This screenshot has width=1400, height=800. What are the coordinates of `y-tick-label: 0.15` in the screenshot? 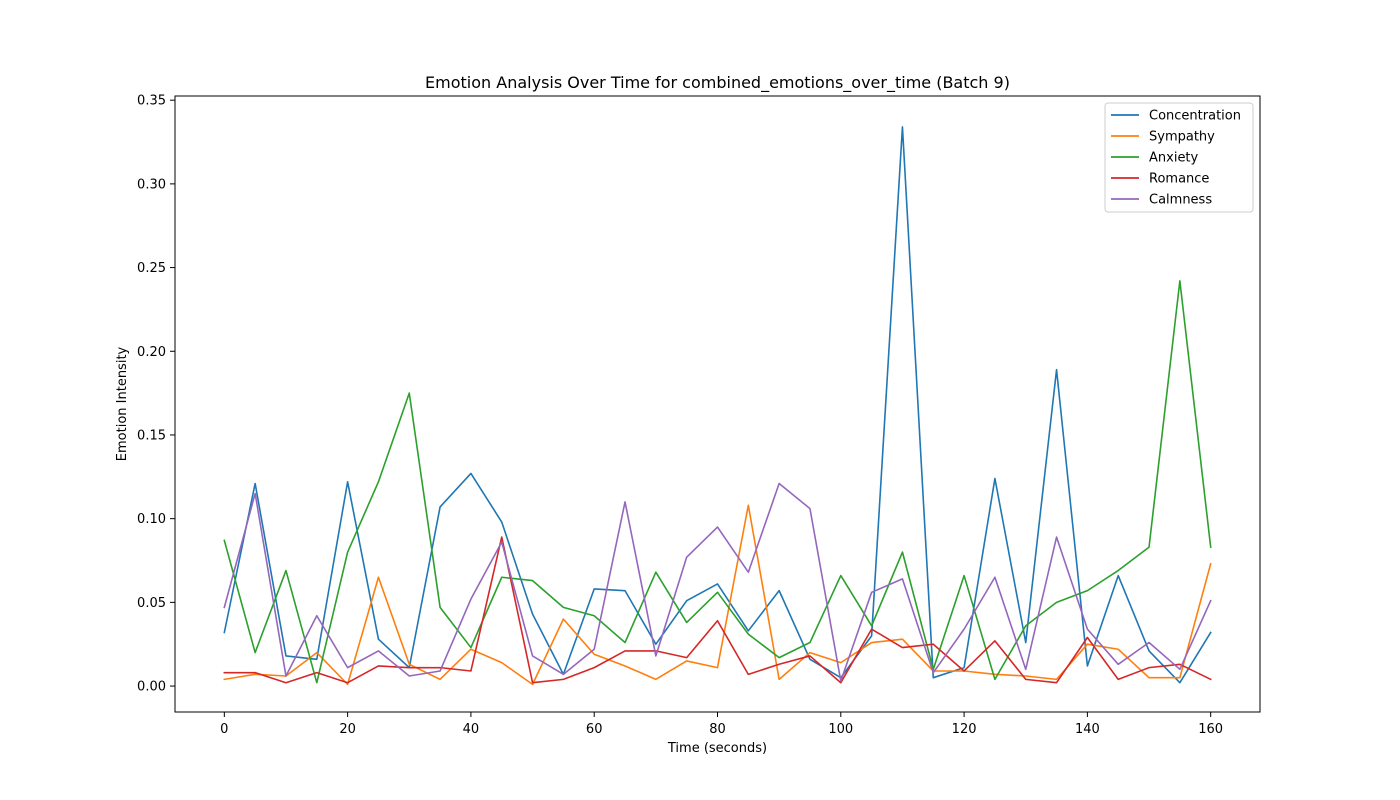 It's located at (151, 435).